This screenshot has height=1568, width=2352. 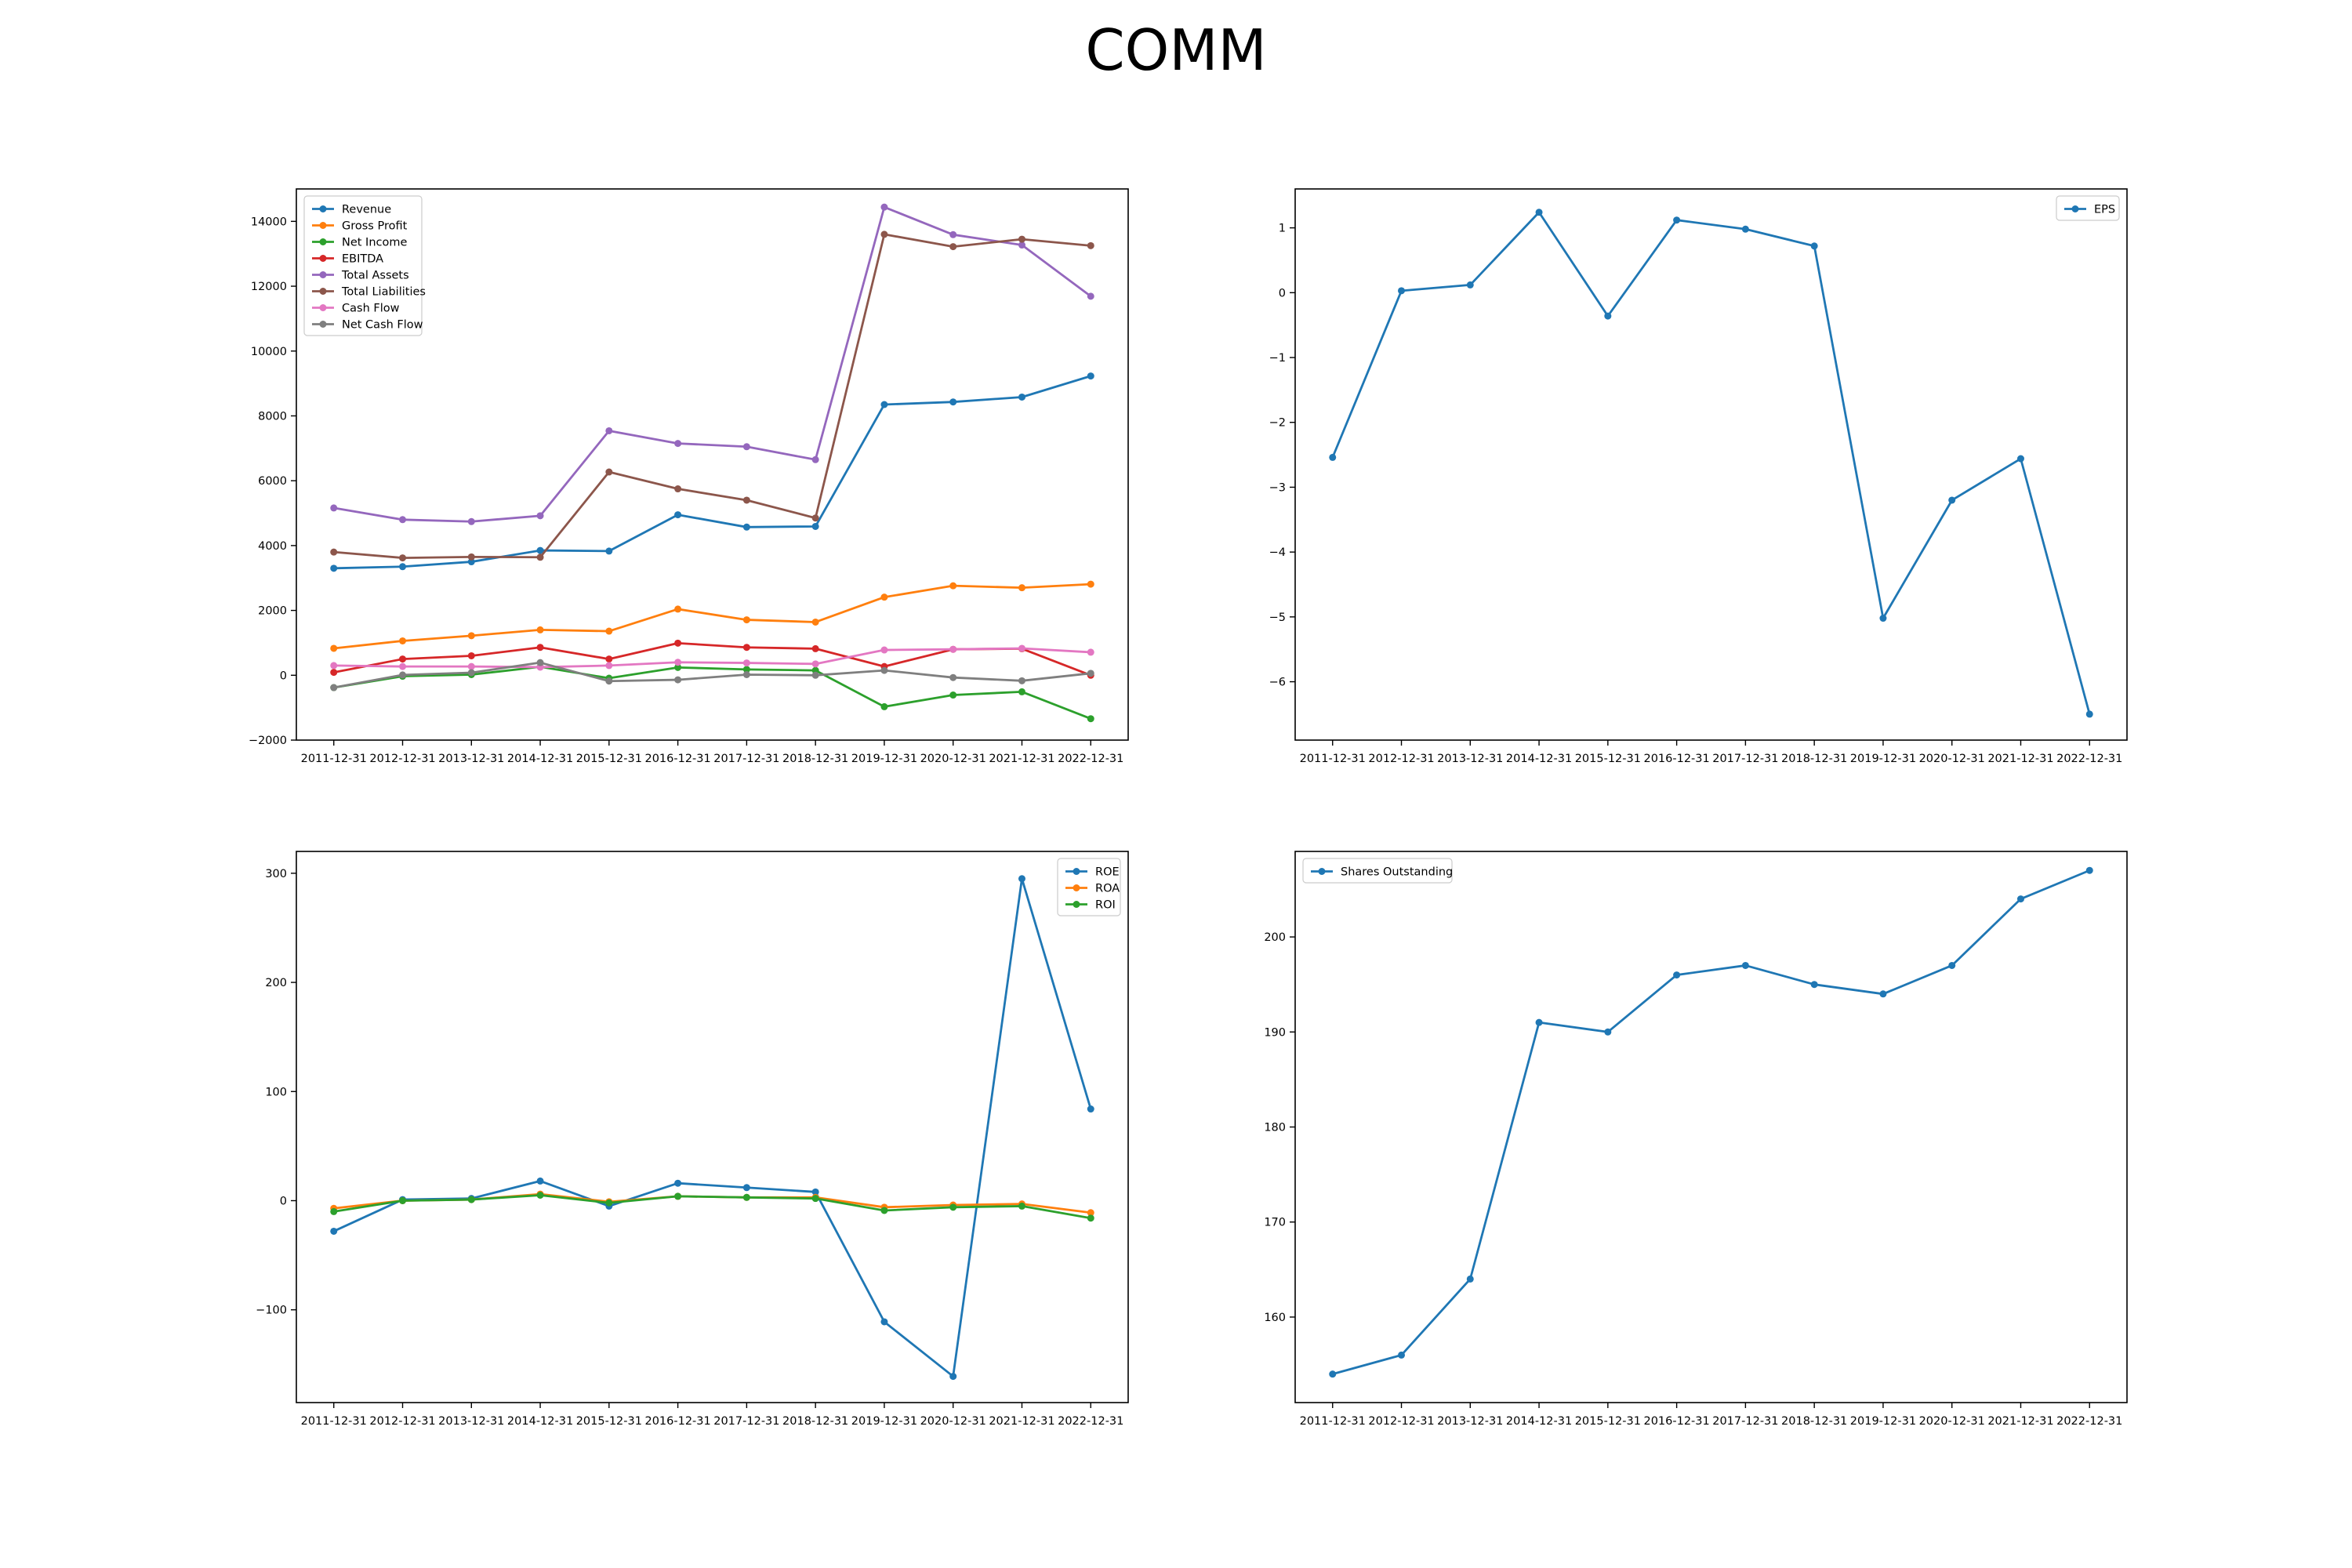 What do you see at coordinates (712, 364) in the screenshot?
I see `series-total-assets` at bounding box center [712, 364].